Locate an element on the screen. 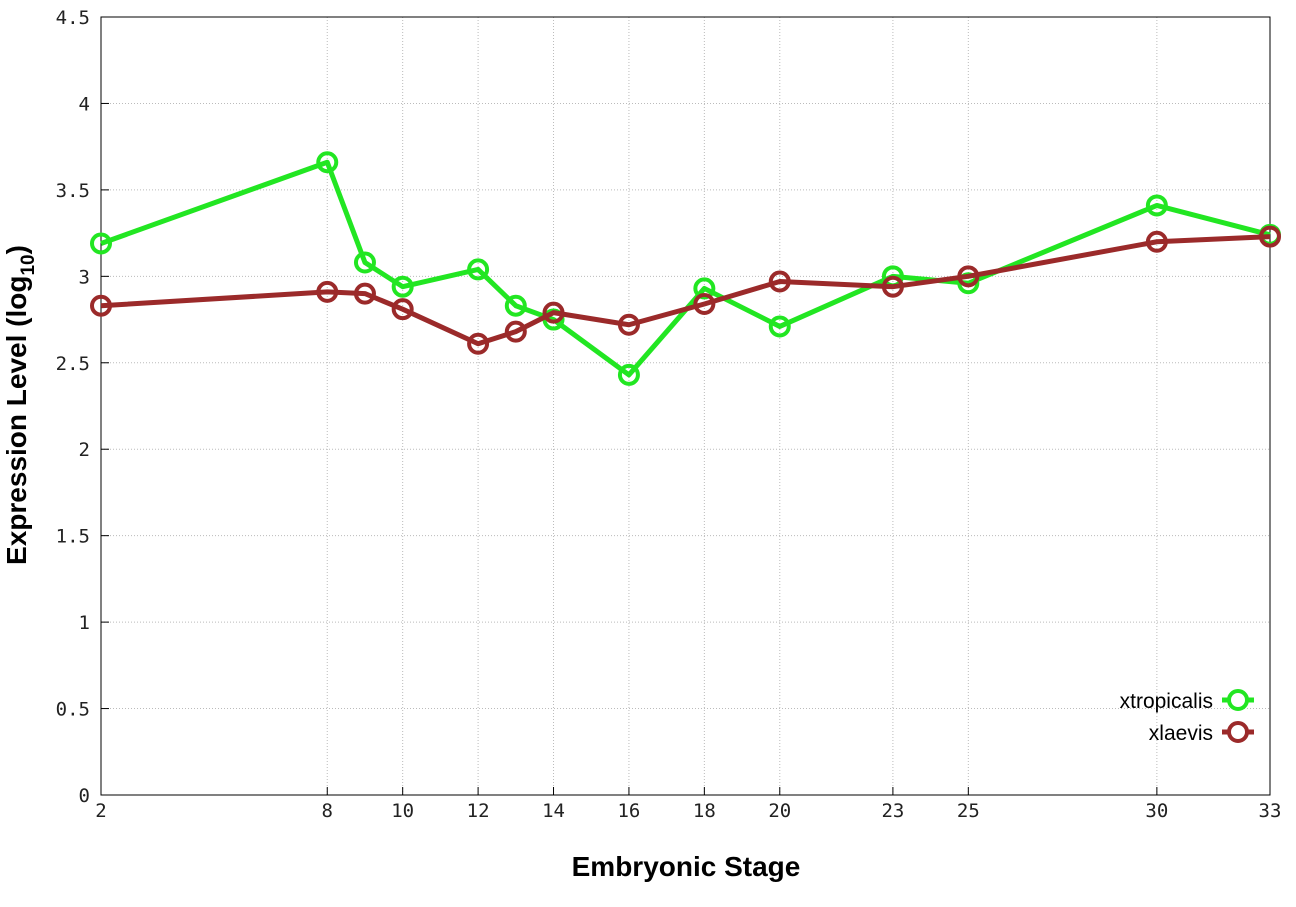  legend-label: xlaevis is located at coordinates (1181, 733).